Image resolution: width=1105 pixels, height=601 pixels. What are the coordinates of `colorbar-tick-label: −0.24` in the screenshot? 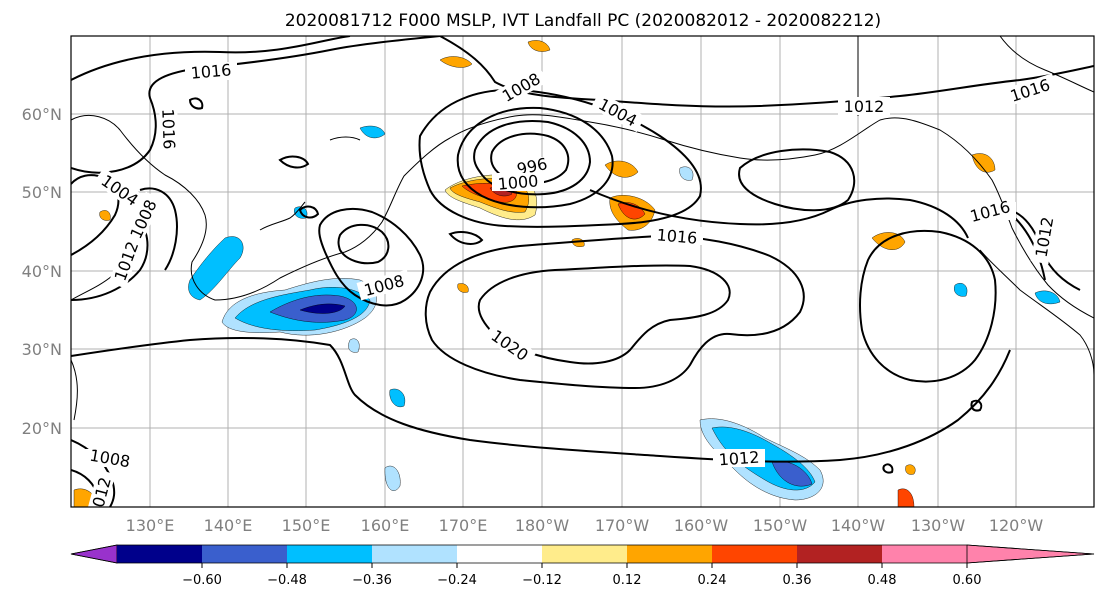 It's located at (457, 580).